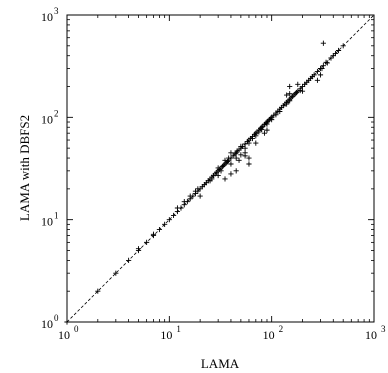 This screenshot has width=388, height=373. What do you see at coordinates (56, 318) in the screenshot?
I see `y-tick-exponent: 0` at bounding box center [56, 318].